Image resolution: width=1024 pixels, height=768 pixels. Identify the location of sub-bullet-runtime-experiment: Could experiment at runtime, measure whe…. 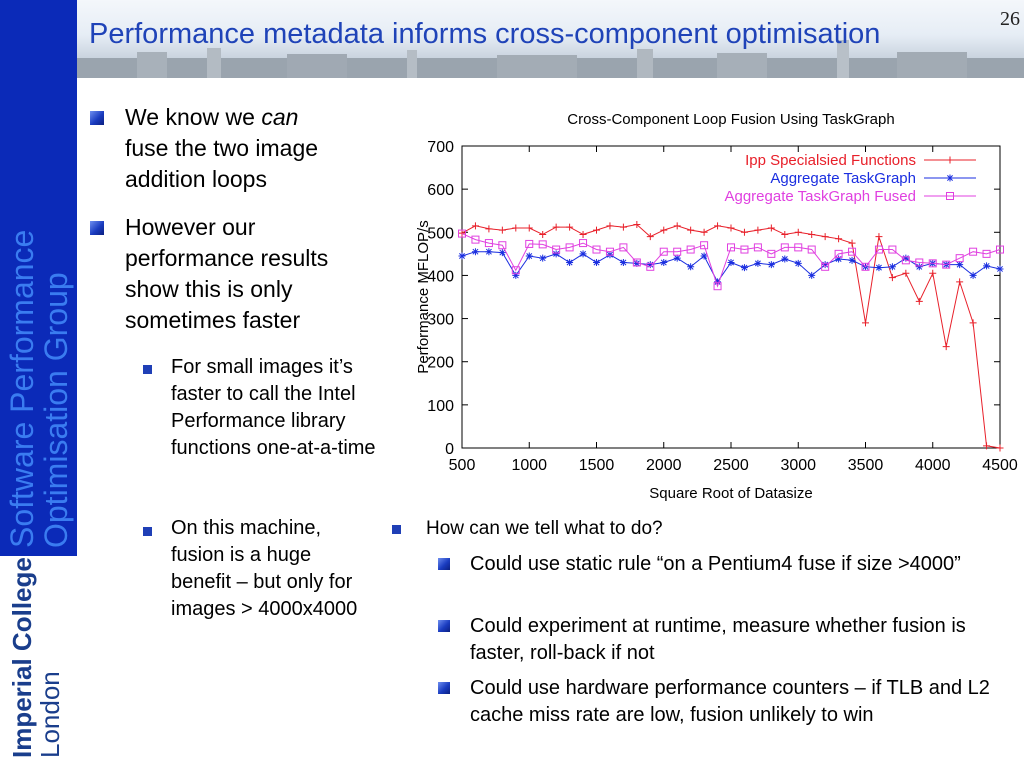
(718, 639).